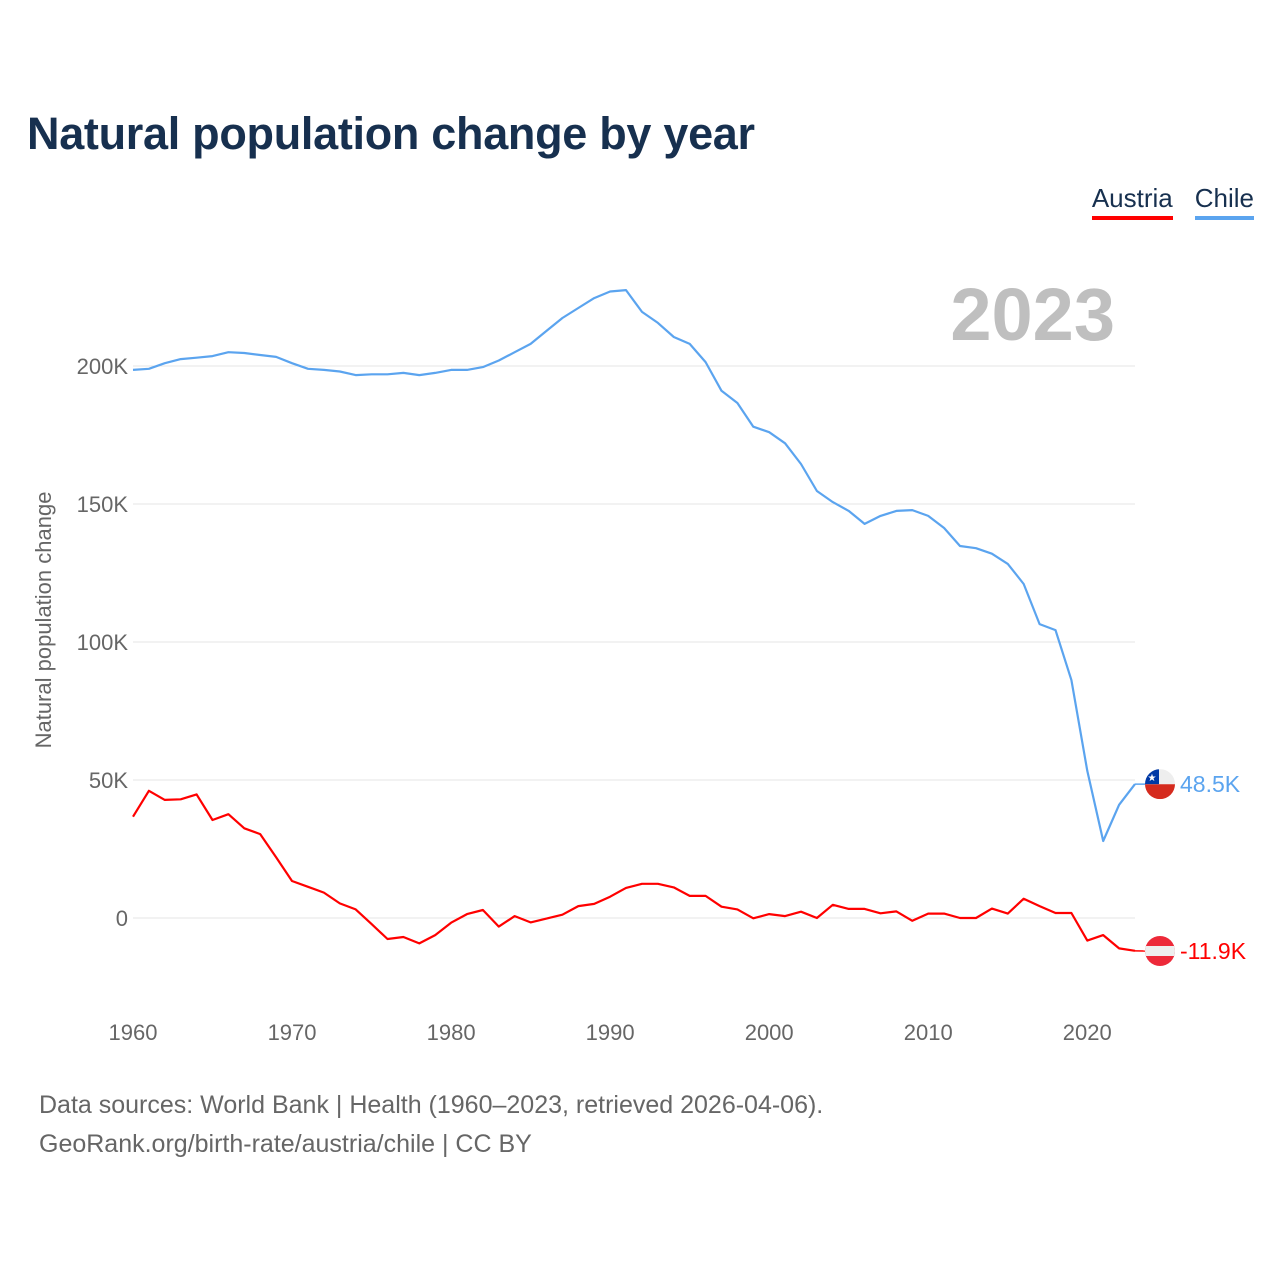 The height and width of the screenshot is (1280, 1280). I want to click on series-line-austria, so click(634, 870).